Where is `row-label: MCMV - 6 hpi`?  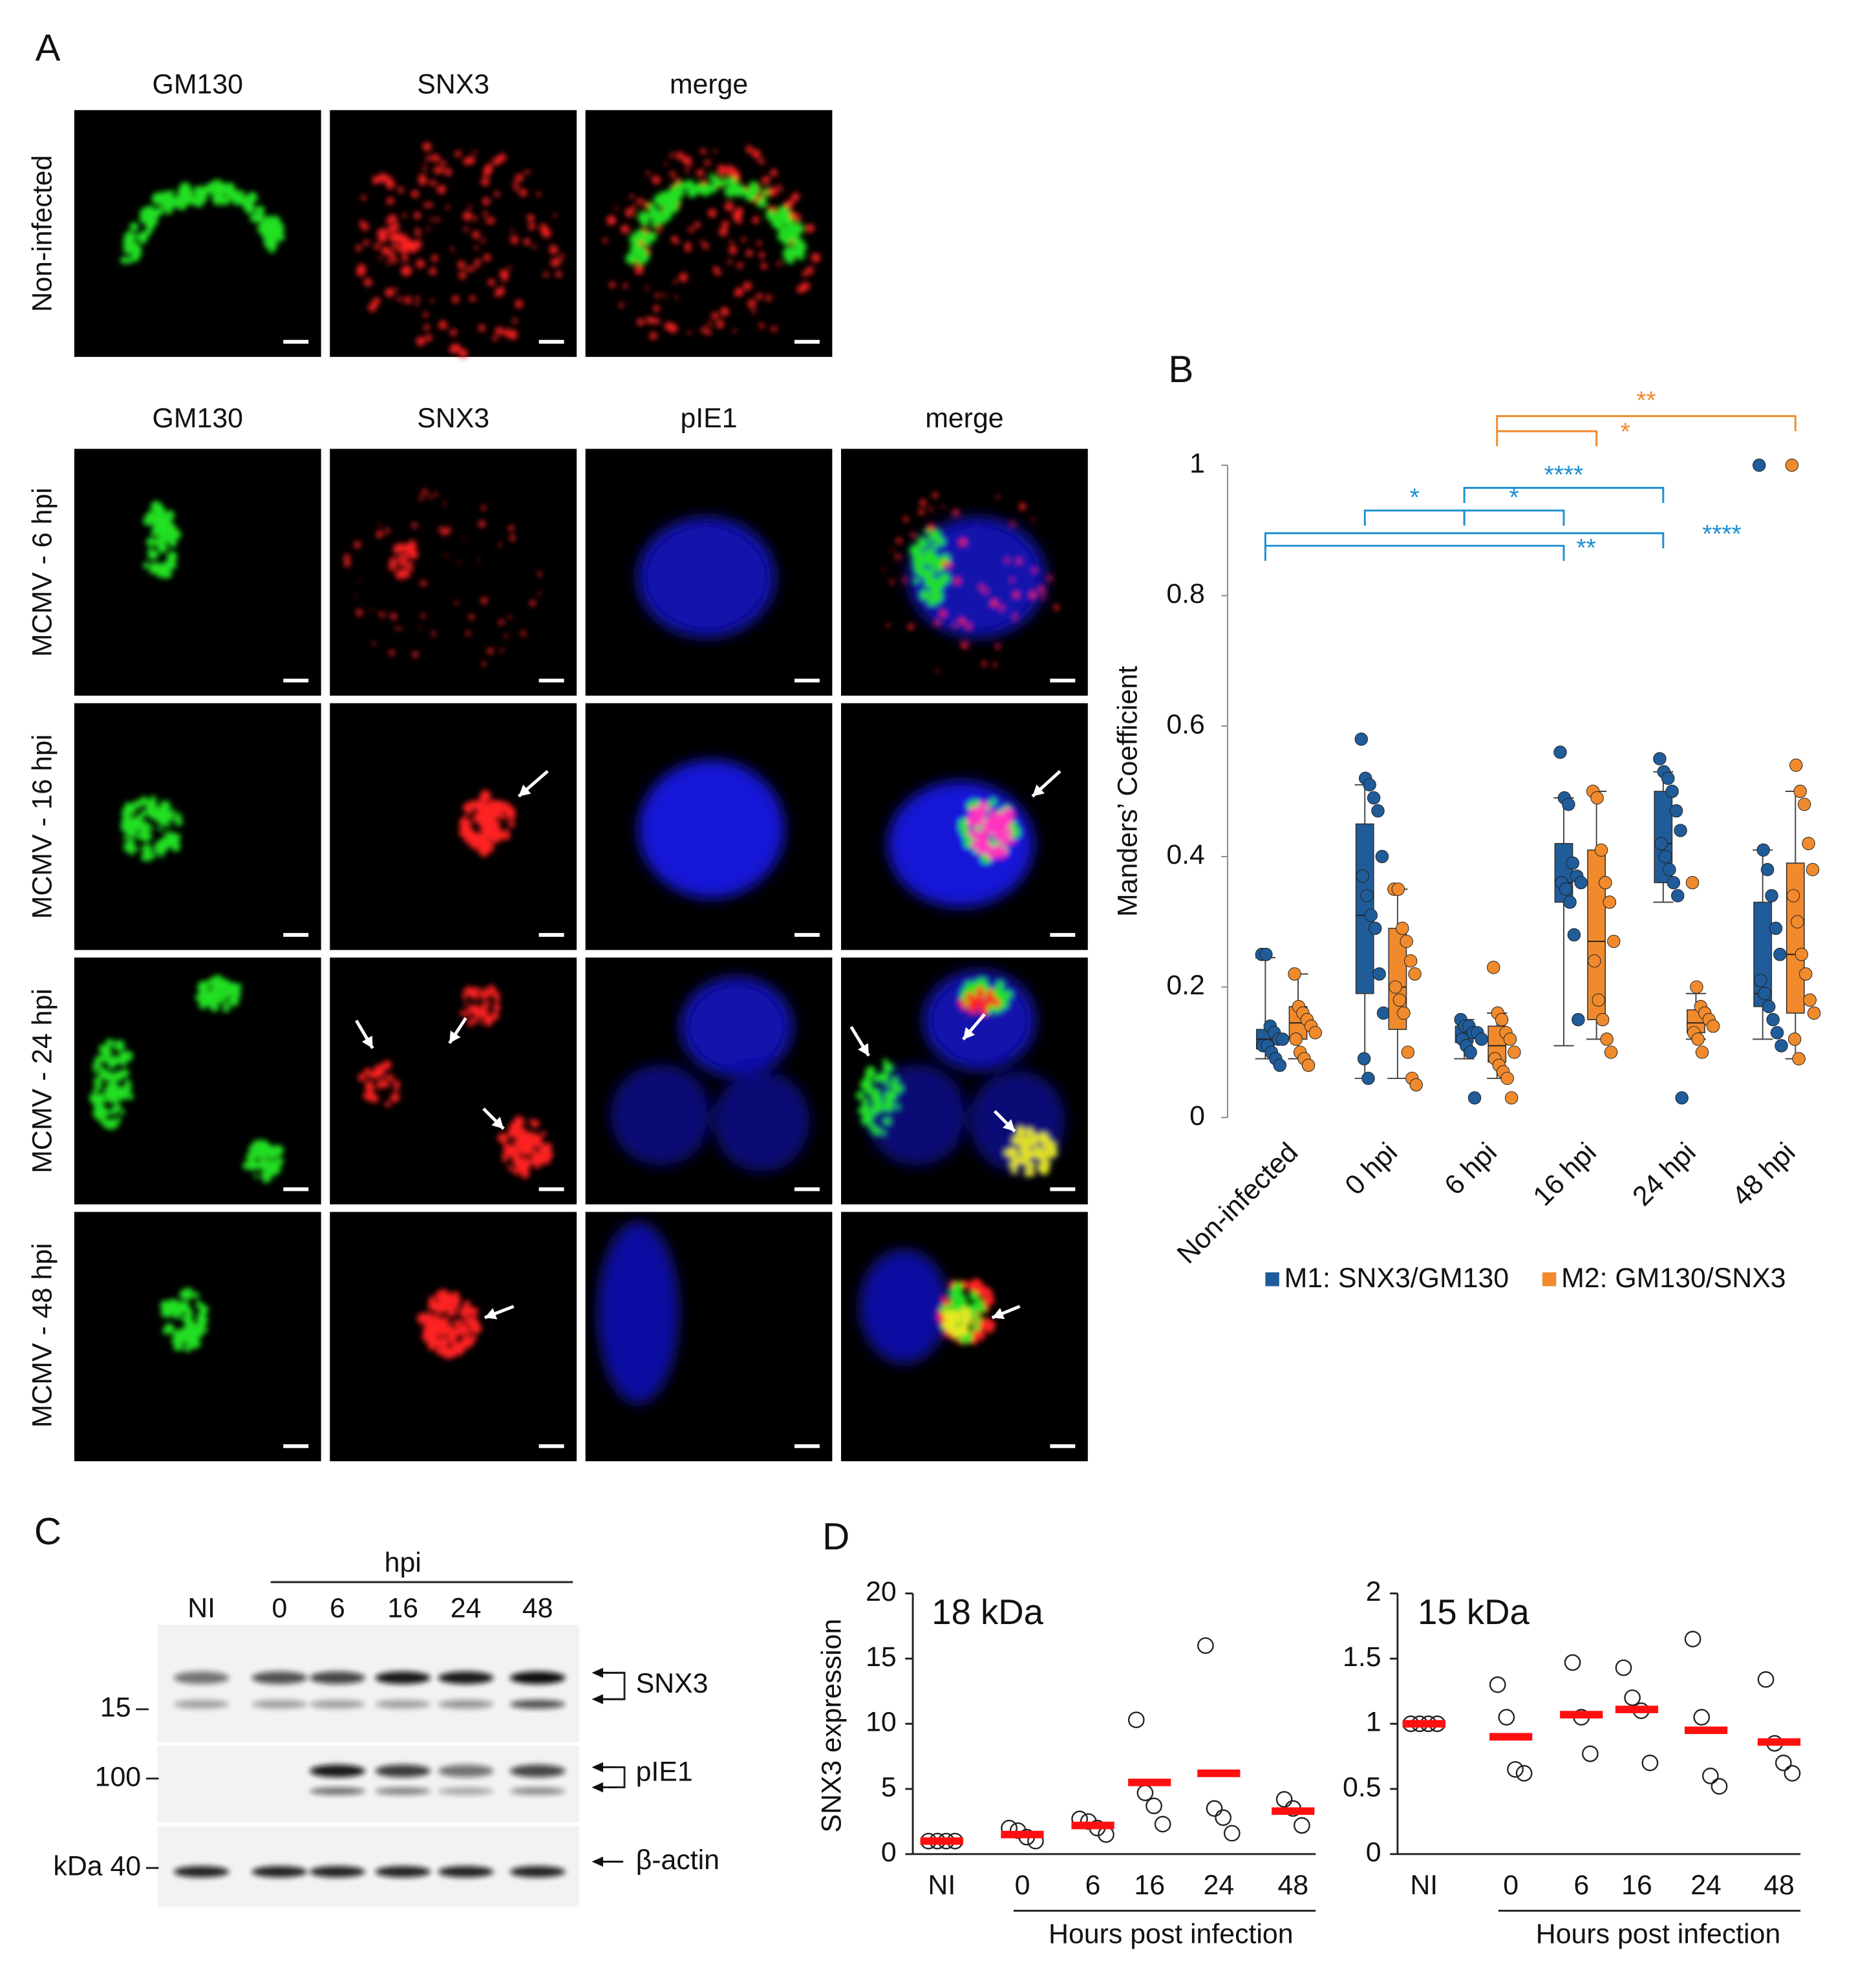 row-label: MCMV - 6 hpi is located at coordinates (43, 572).